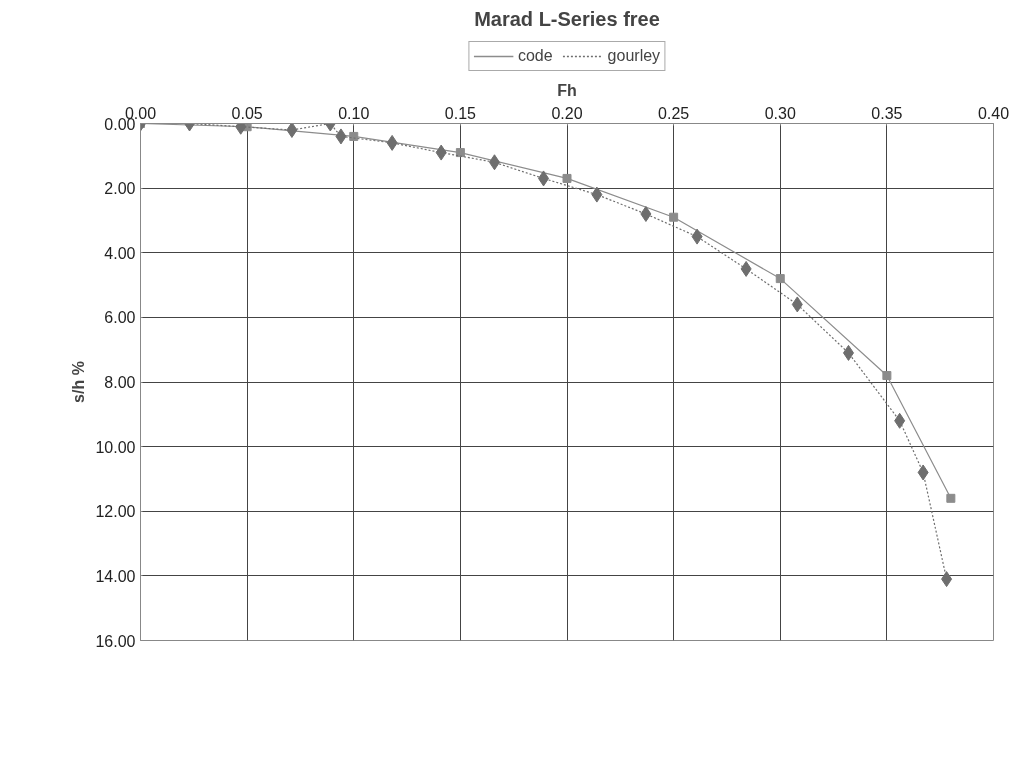  What do you see at coordinates (780, 113) in the screenshot?
I see `x-tick-label: 0.30` at bounding box center [780, 113].